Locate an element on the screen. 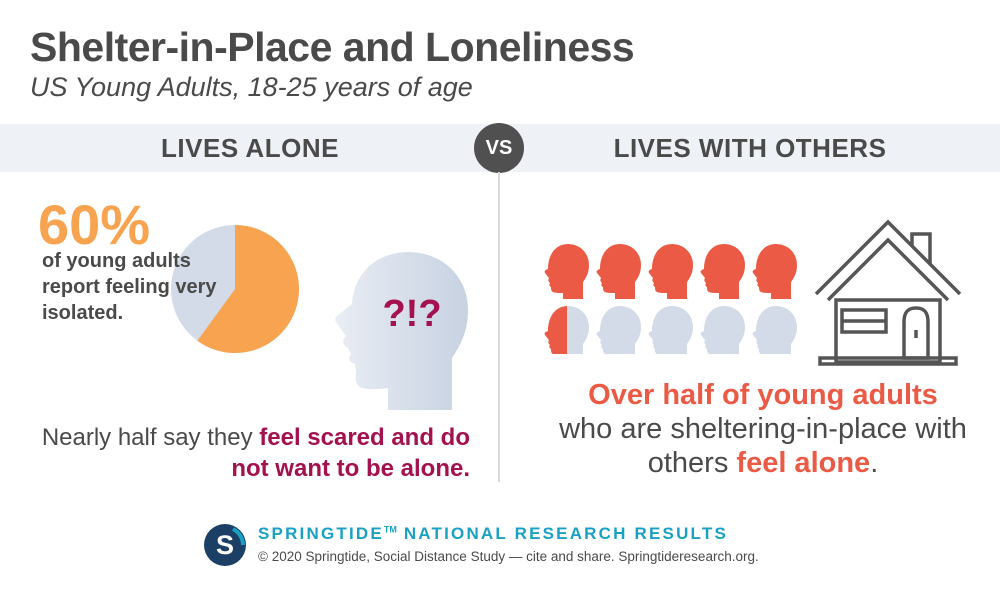  vs-badge: VS is located at coordinates (499, 148).